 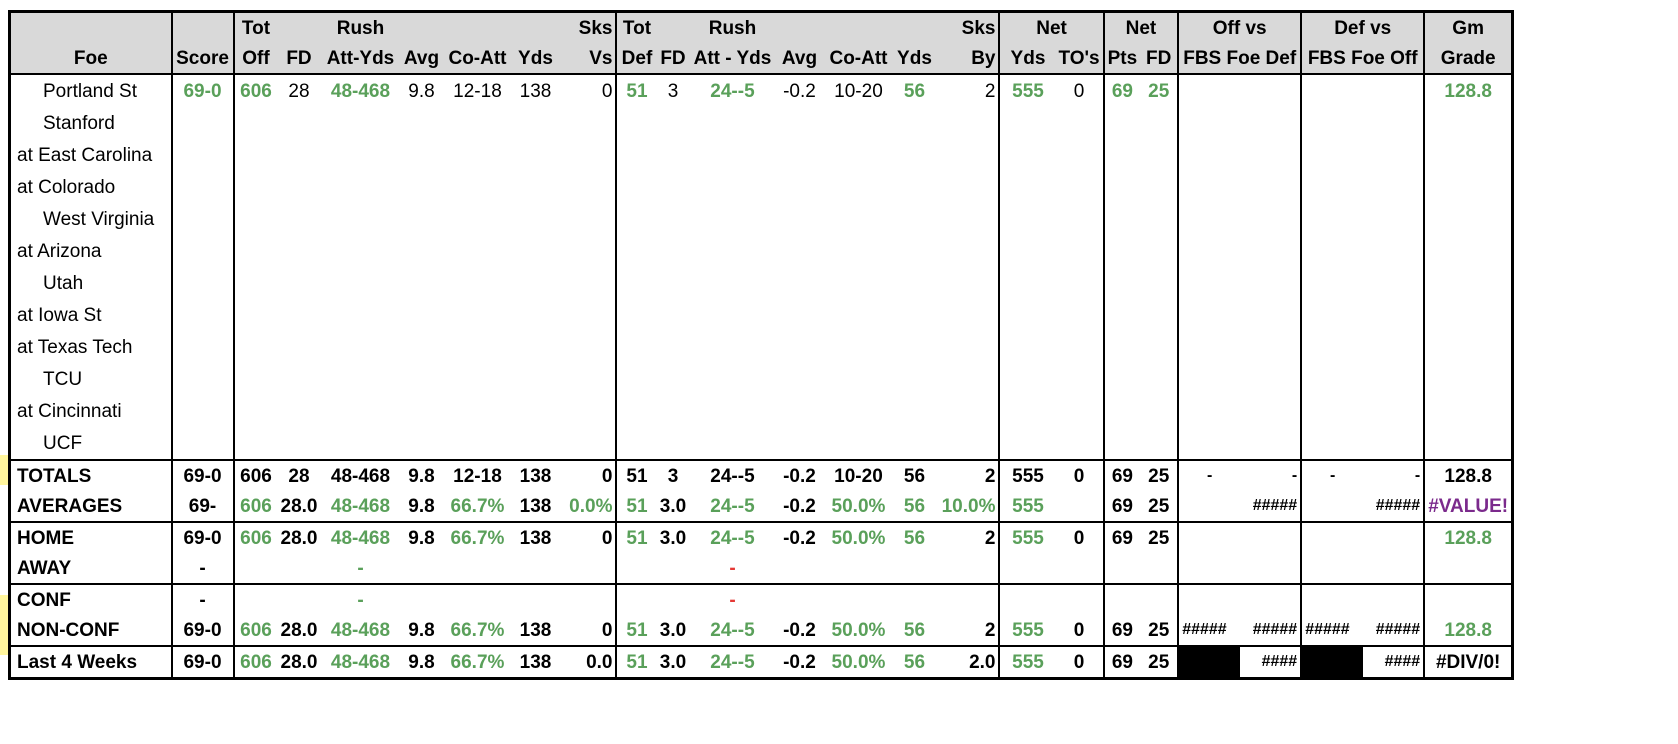 I want to click on home-dco-att-cell: 50.0%, so click(x=858, y=538).